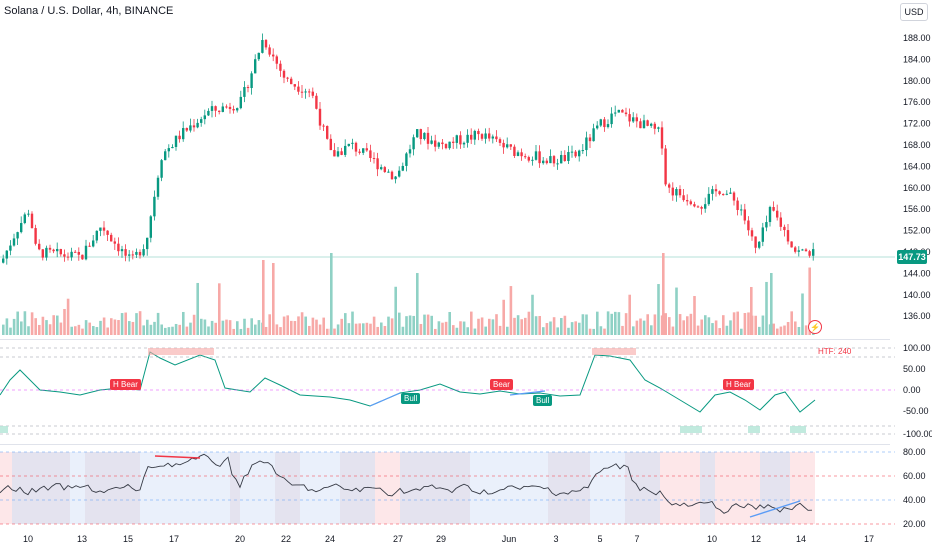 The image size is (932, 550). Describe the element at coordinates (125, 384) in the screenshot. I see `badge-h-bear-1: H Bear` at that location.